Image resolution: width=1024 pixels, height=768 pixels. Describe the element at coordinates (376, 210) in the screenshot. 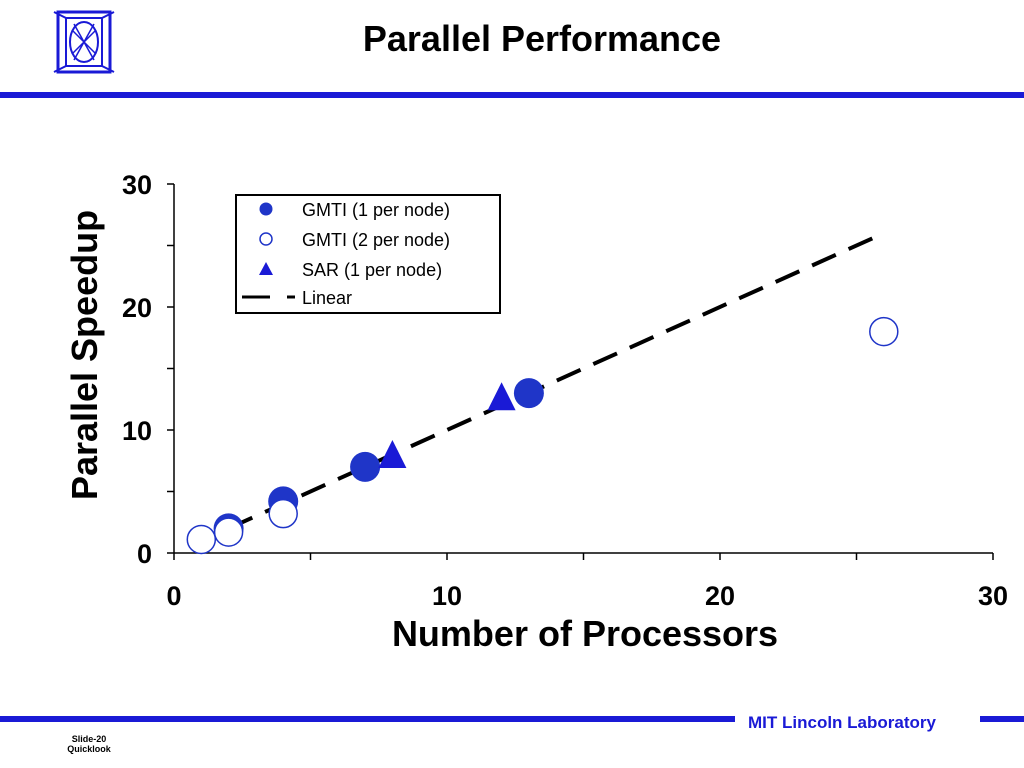

I see `legend-label-gmti-1: GMTI (1 per node)` at that location.